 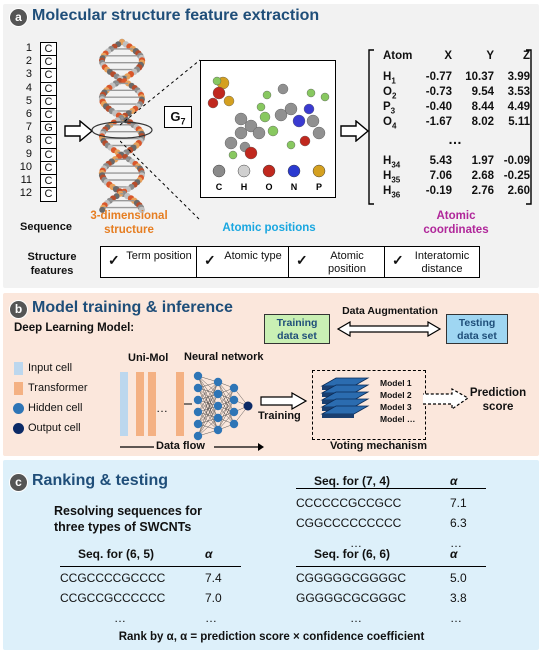 What do you see at coordinates (25, 166) in the screenshot?
I see `sequence-index: 10` at bounding box center [25, 166].